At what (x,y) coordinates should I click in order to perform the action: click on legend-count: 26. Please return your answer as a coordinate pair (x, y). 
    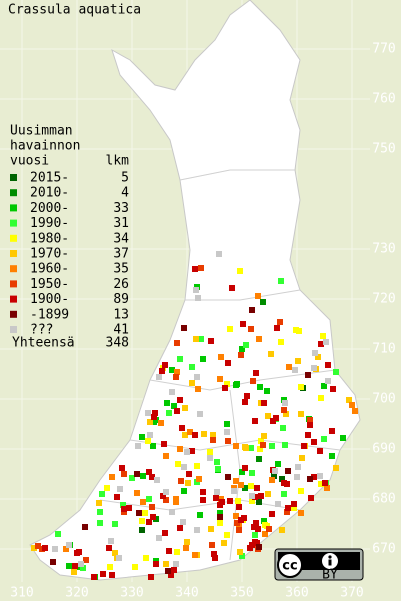
    Looking at the image, I should click on (121, 284).